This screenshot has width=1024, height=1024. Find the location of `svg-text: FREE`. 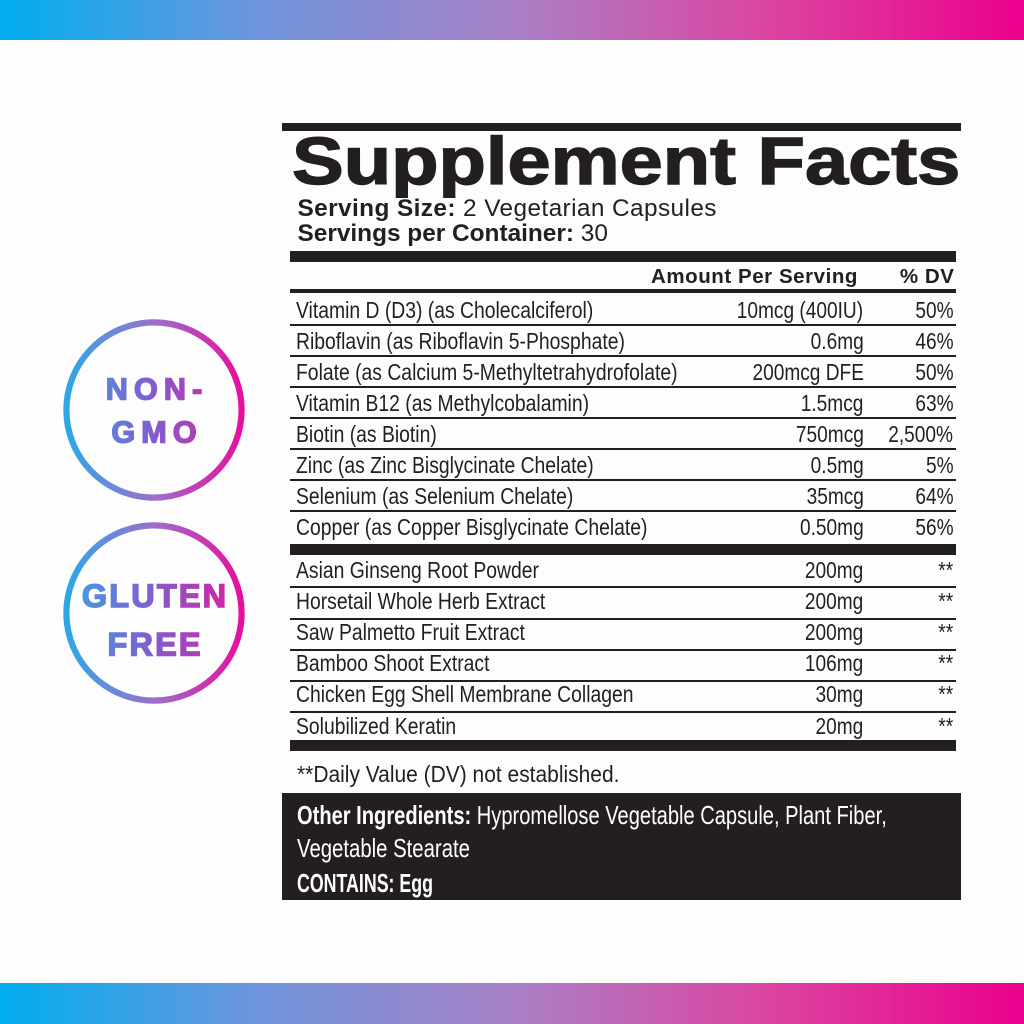

svg-text: FREE is located at coordinates (155, 644).